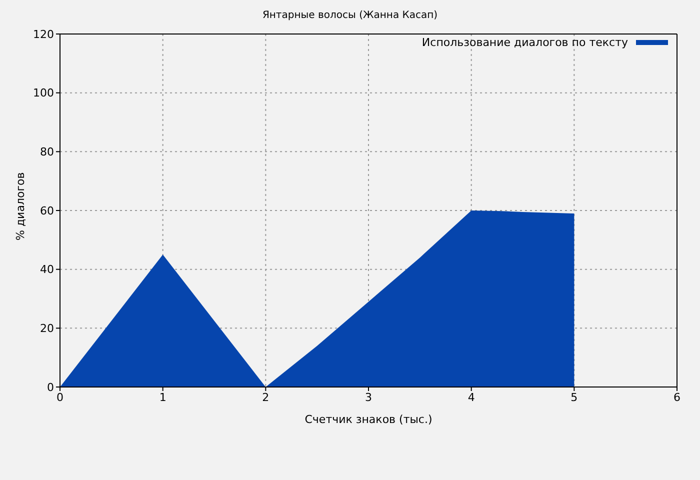  Describe the element at coordinates (47, 152) in the screenshot. I see `y-tick-label: 80` at that location.